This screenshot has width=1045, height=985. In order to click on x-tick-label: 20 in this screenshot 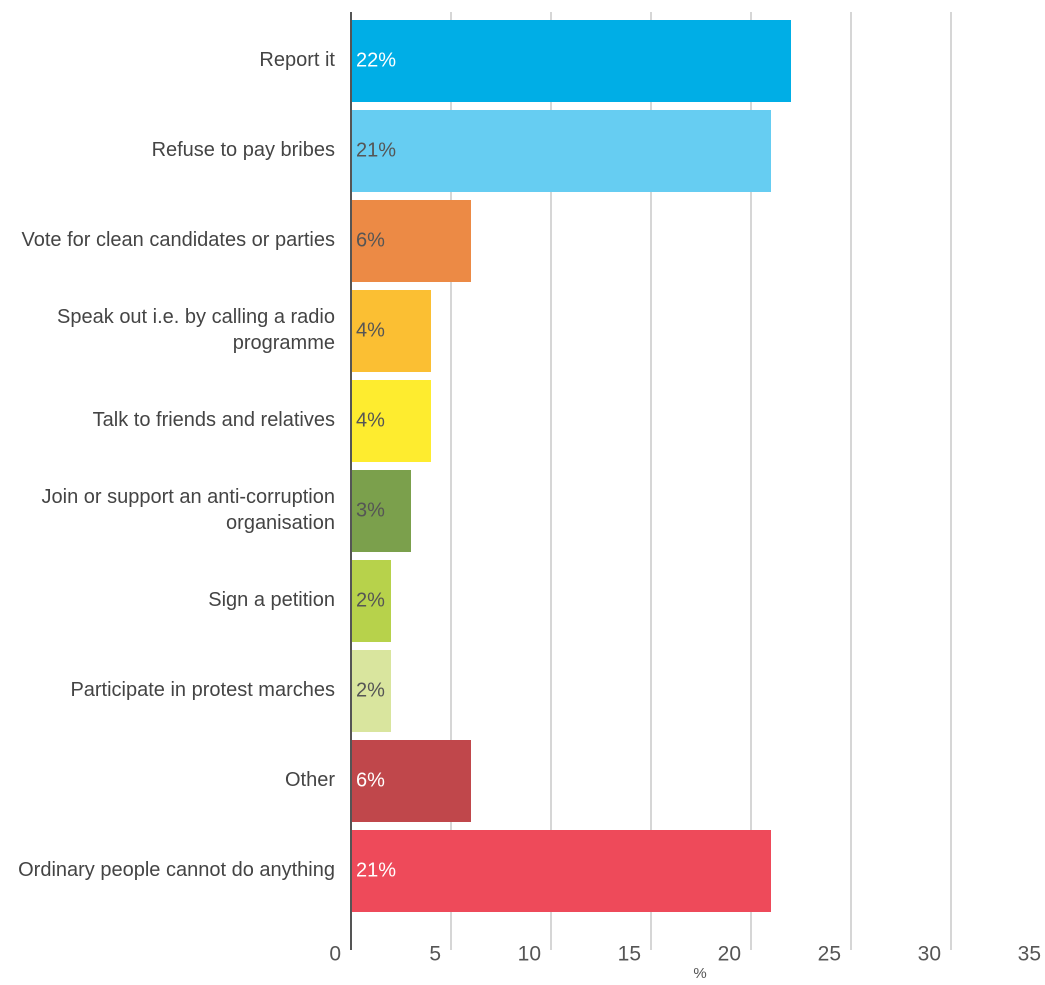, I will do `click(729, 954)`.